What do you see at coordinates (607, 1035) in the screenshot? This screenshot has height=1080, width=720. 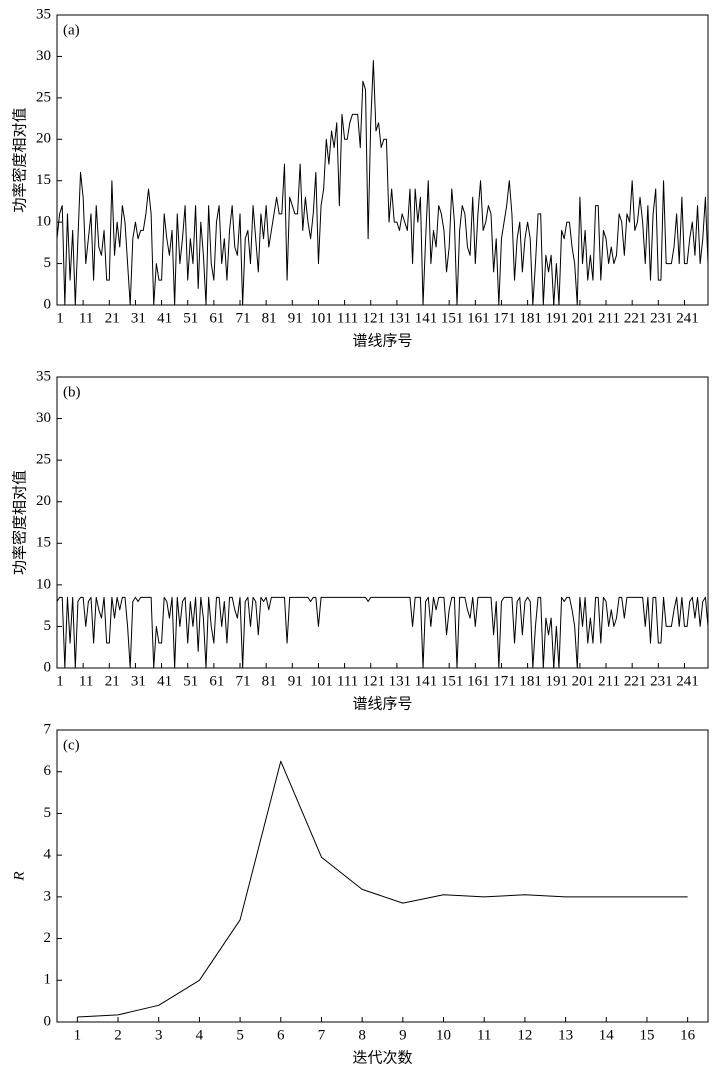 I see `x-tick-label: 14` at bounding box center [607, 1035].